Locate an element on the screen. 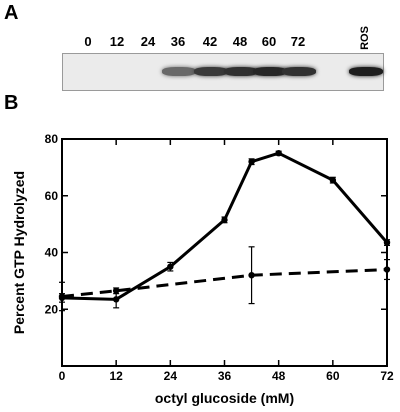 This screenshot has height=412, width=400. x-tick-label-2: 24 is located at coordinates (171, 376).